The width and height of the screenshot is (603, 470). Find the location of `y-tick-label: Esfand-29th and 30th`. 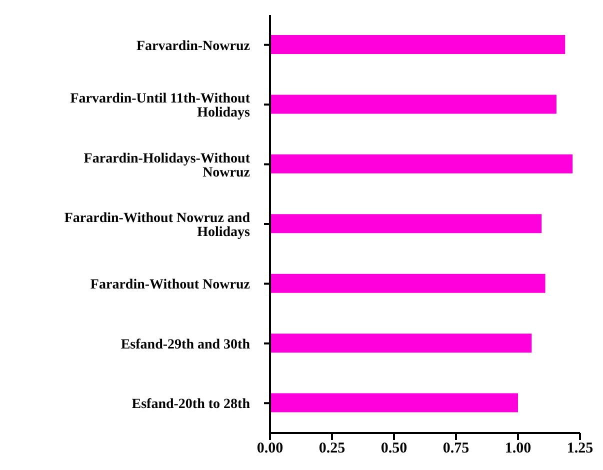

y-tick-label: Esfand-29th and 30th is located at coordinates (185, 344).